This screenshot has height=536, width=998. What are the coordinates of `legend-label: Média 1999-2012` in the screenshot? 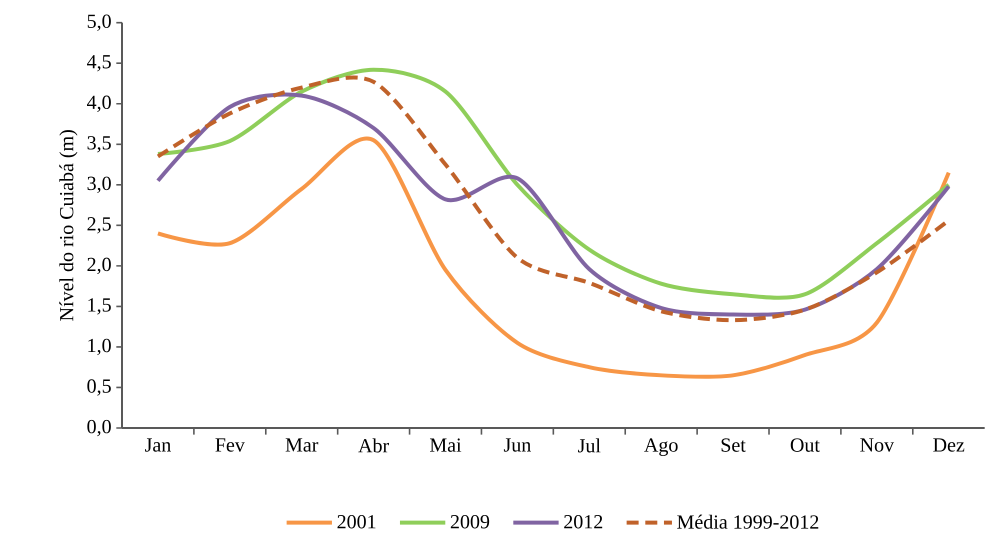 It's located at (747, 521).